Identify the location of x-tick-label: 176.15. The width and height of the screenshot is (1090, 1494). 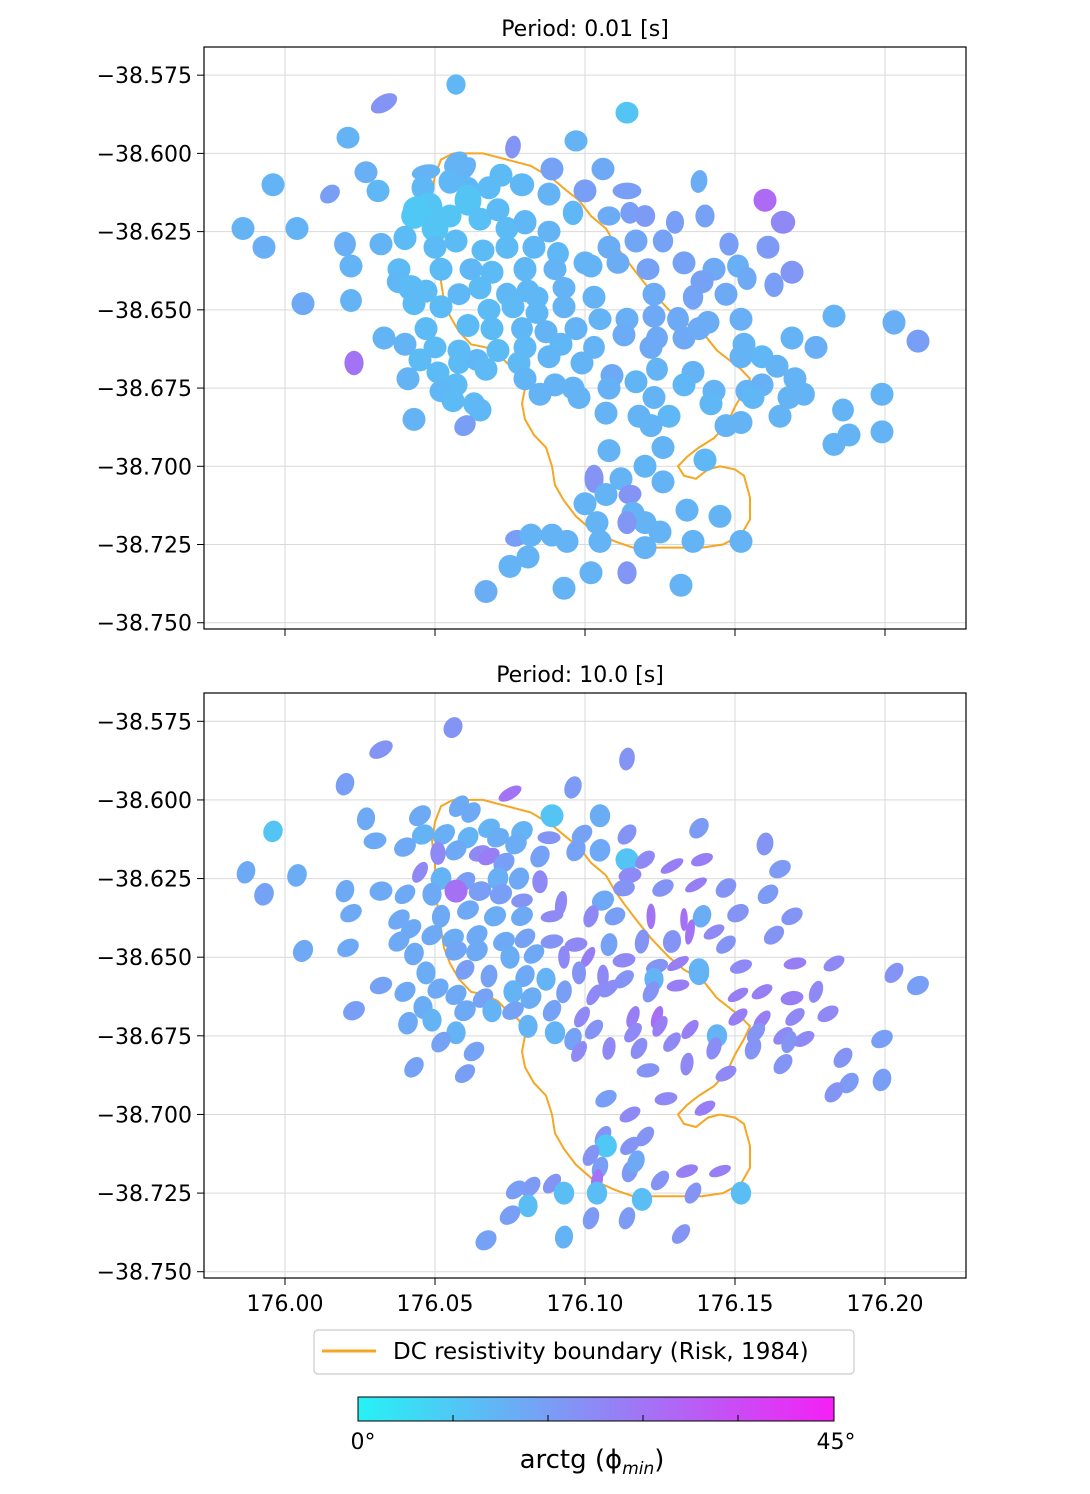
(735, 1304).